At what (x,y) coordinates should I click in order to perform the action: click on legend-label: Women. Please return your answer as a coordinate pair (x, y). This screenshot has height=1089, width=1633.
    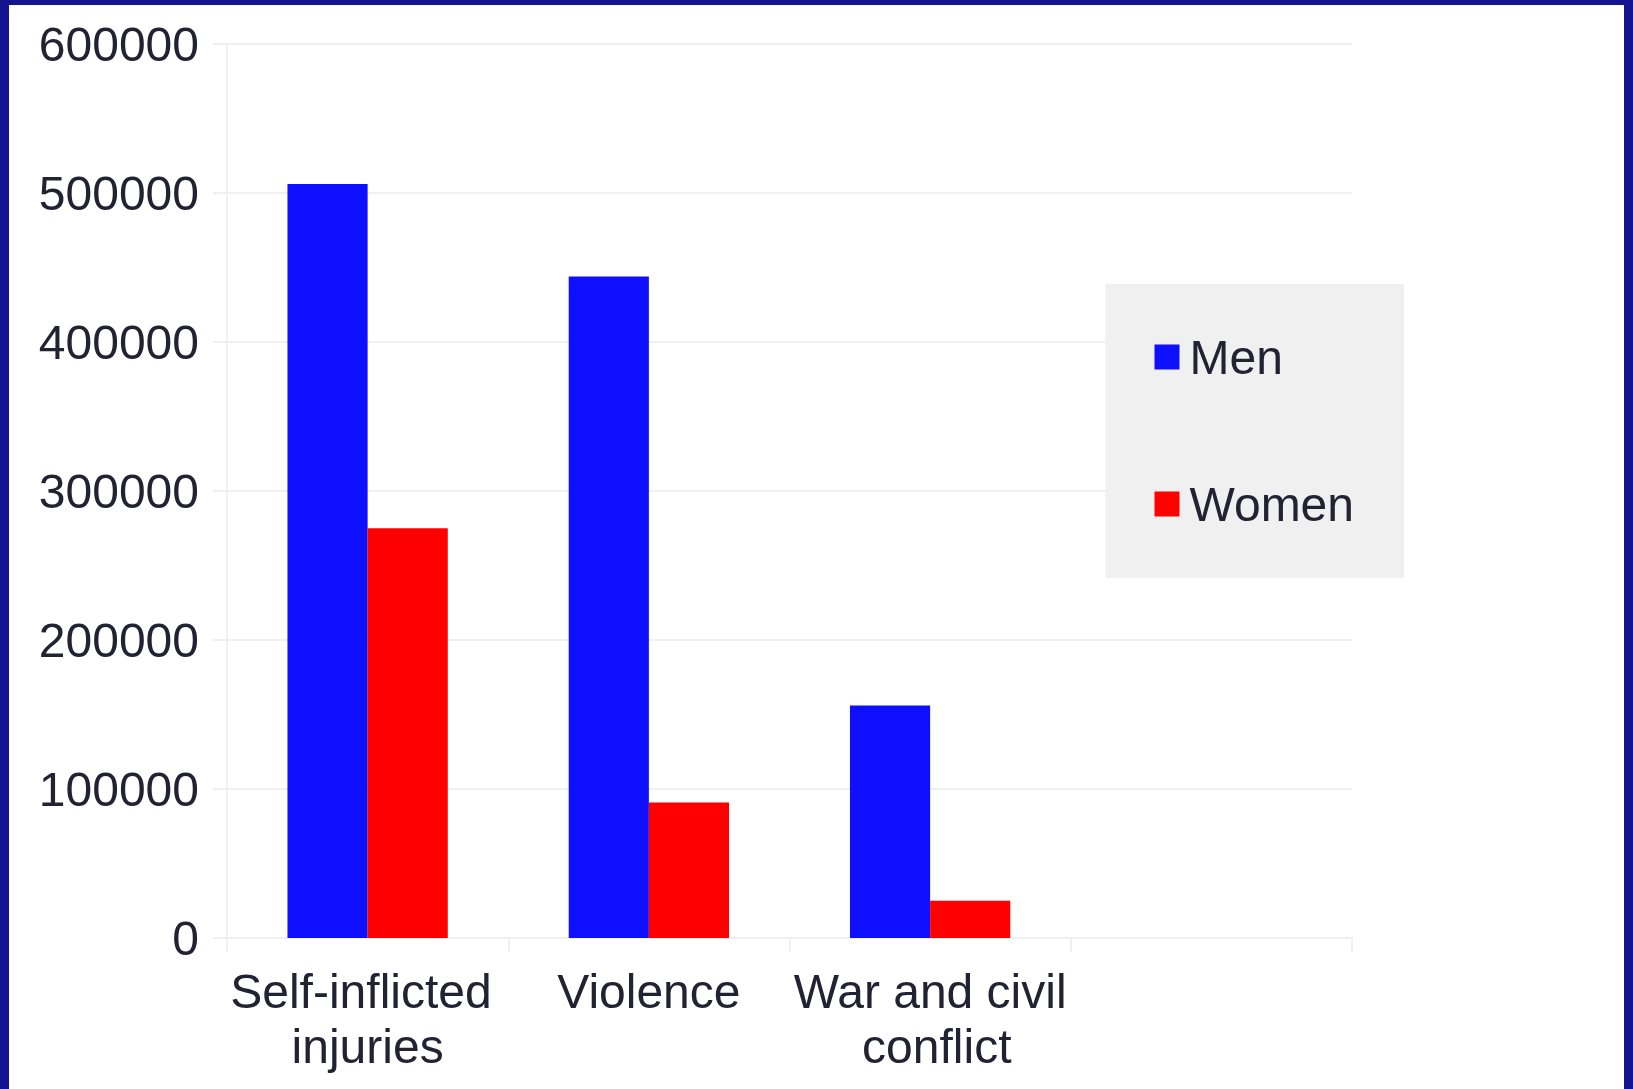
    Looking at the image, I should click on (1272, 504).